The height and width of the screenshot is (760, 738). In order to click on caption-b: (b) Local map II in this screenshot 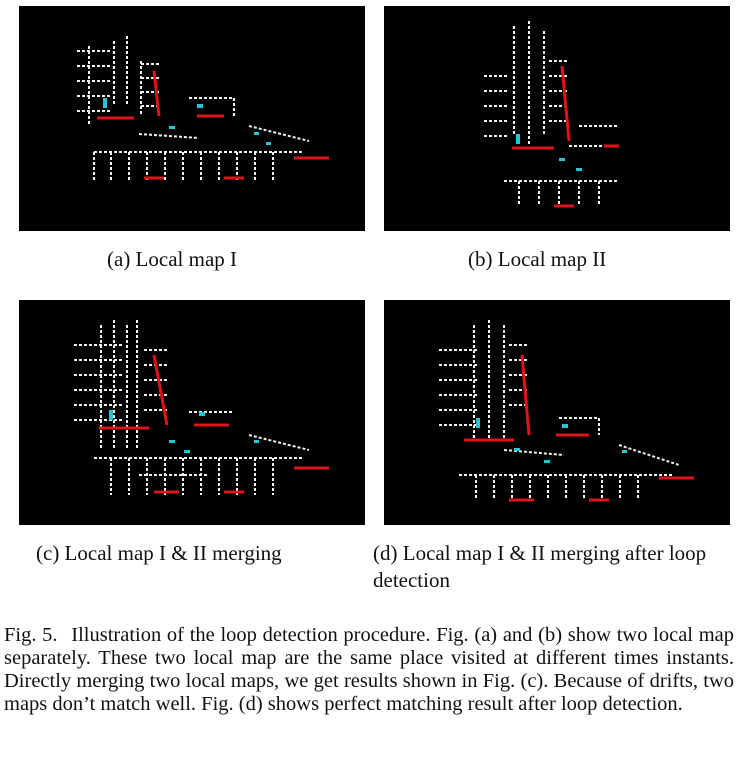, I will do `click(537, 259)`.